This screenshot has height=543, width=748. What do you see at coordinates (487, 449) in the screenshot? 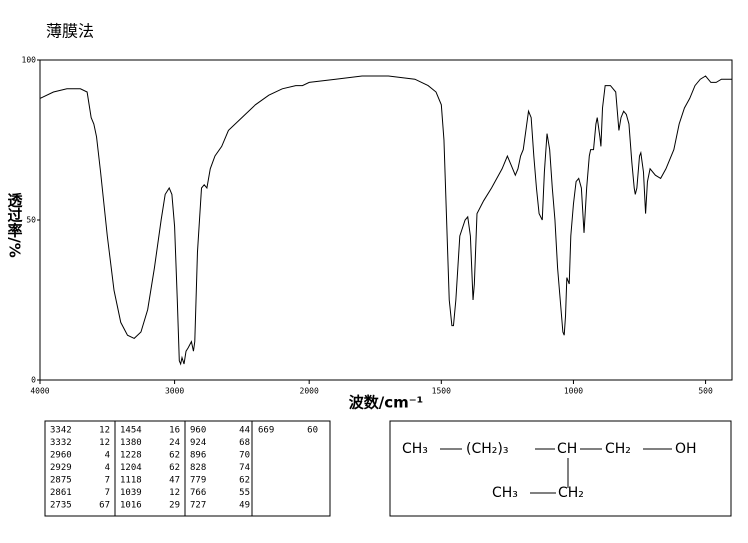
I see `structure-group: (CH₂)₃` at bounding box center [487, 449].